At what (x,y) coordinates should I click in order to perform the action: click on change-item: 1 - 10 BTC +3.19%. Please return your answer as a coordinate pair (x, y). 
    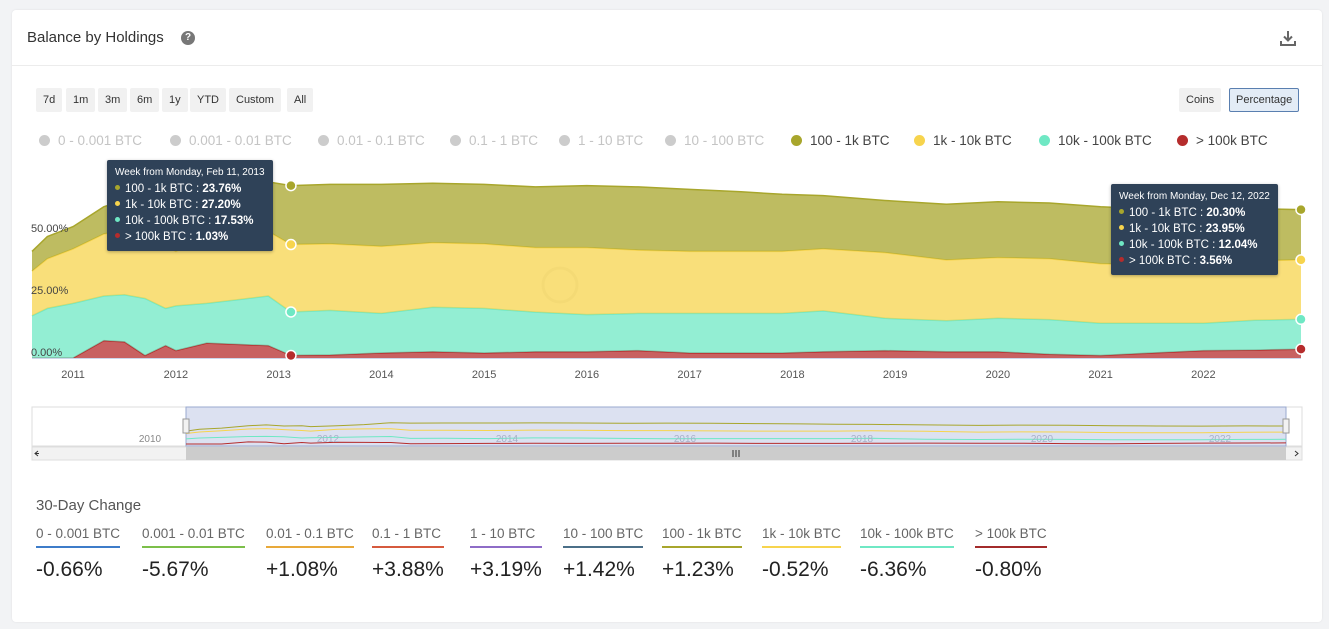
    Looking at the image, I should click on (506, 554).